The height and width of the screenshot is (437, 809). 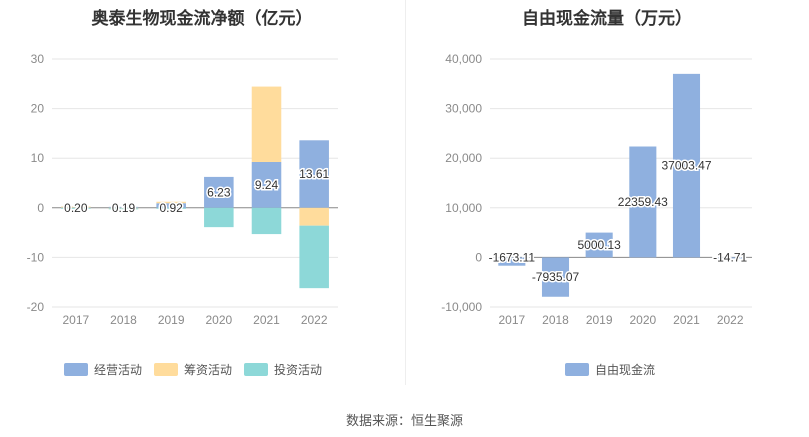 What do you see at coordinates (463, 158) in the screenshot?
I see `y-tick-label: 20,000` at bounding box center [463, 158].